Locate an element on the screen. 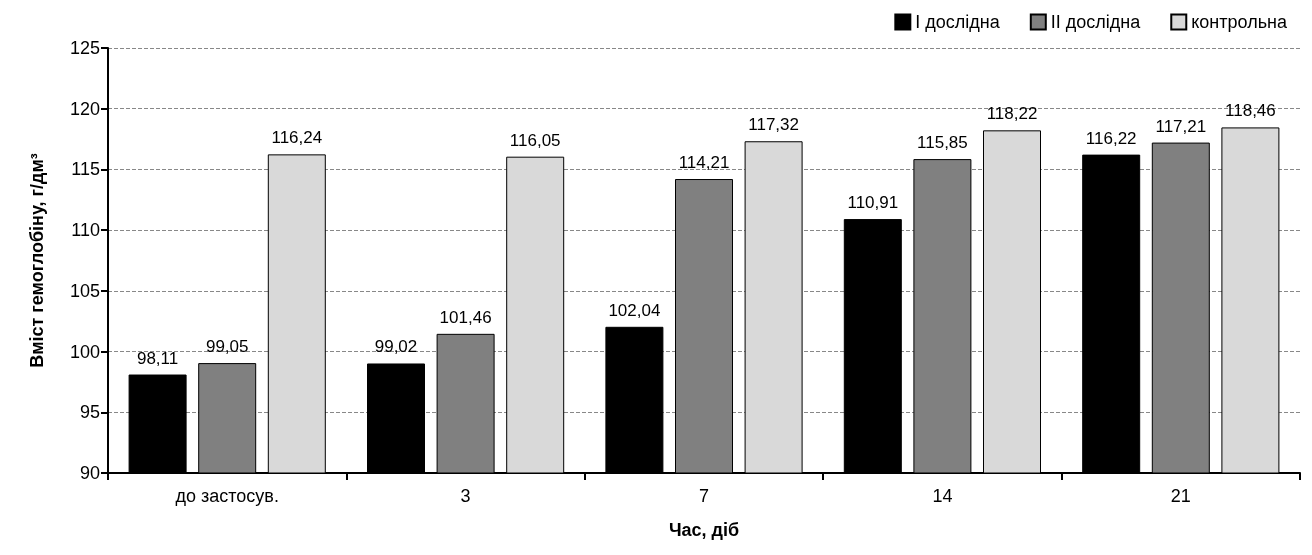 The height and width of the screenshot is (555, 1312). y-axis-title: Вміст гемоглобіну, г/дм³ is located at coordinates (37, 260).